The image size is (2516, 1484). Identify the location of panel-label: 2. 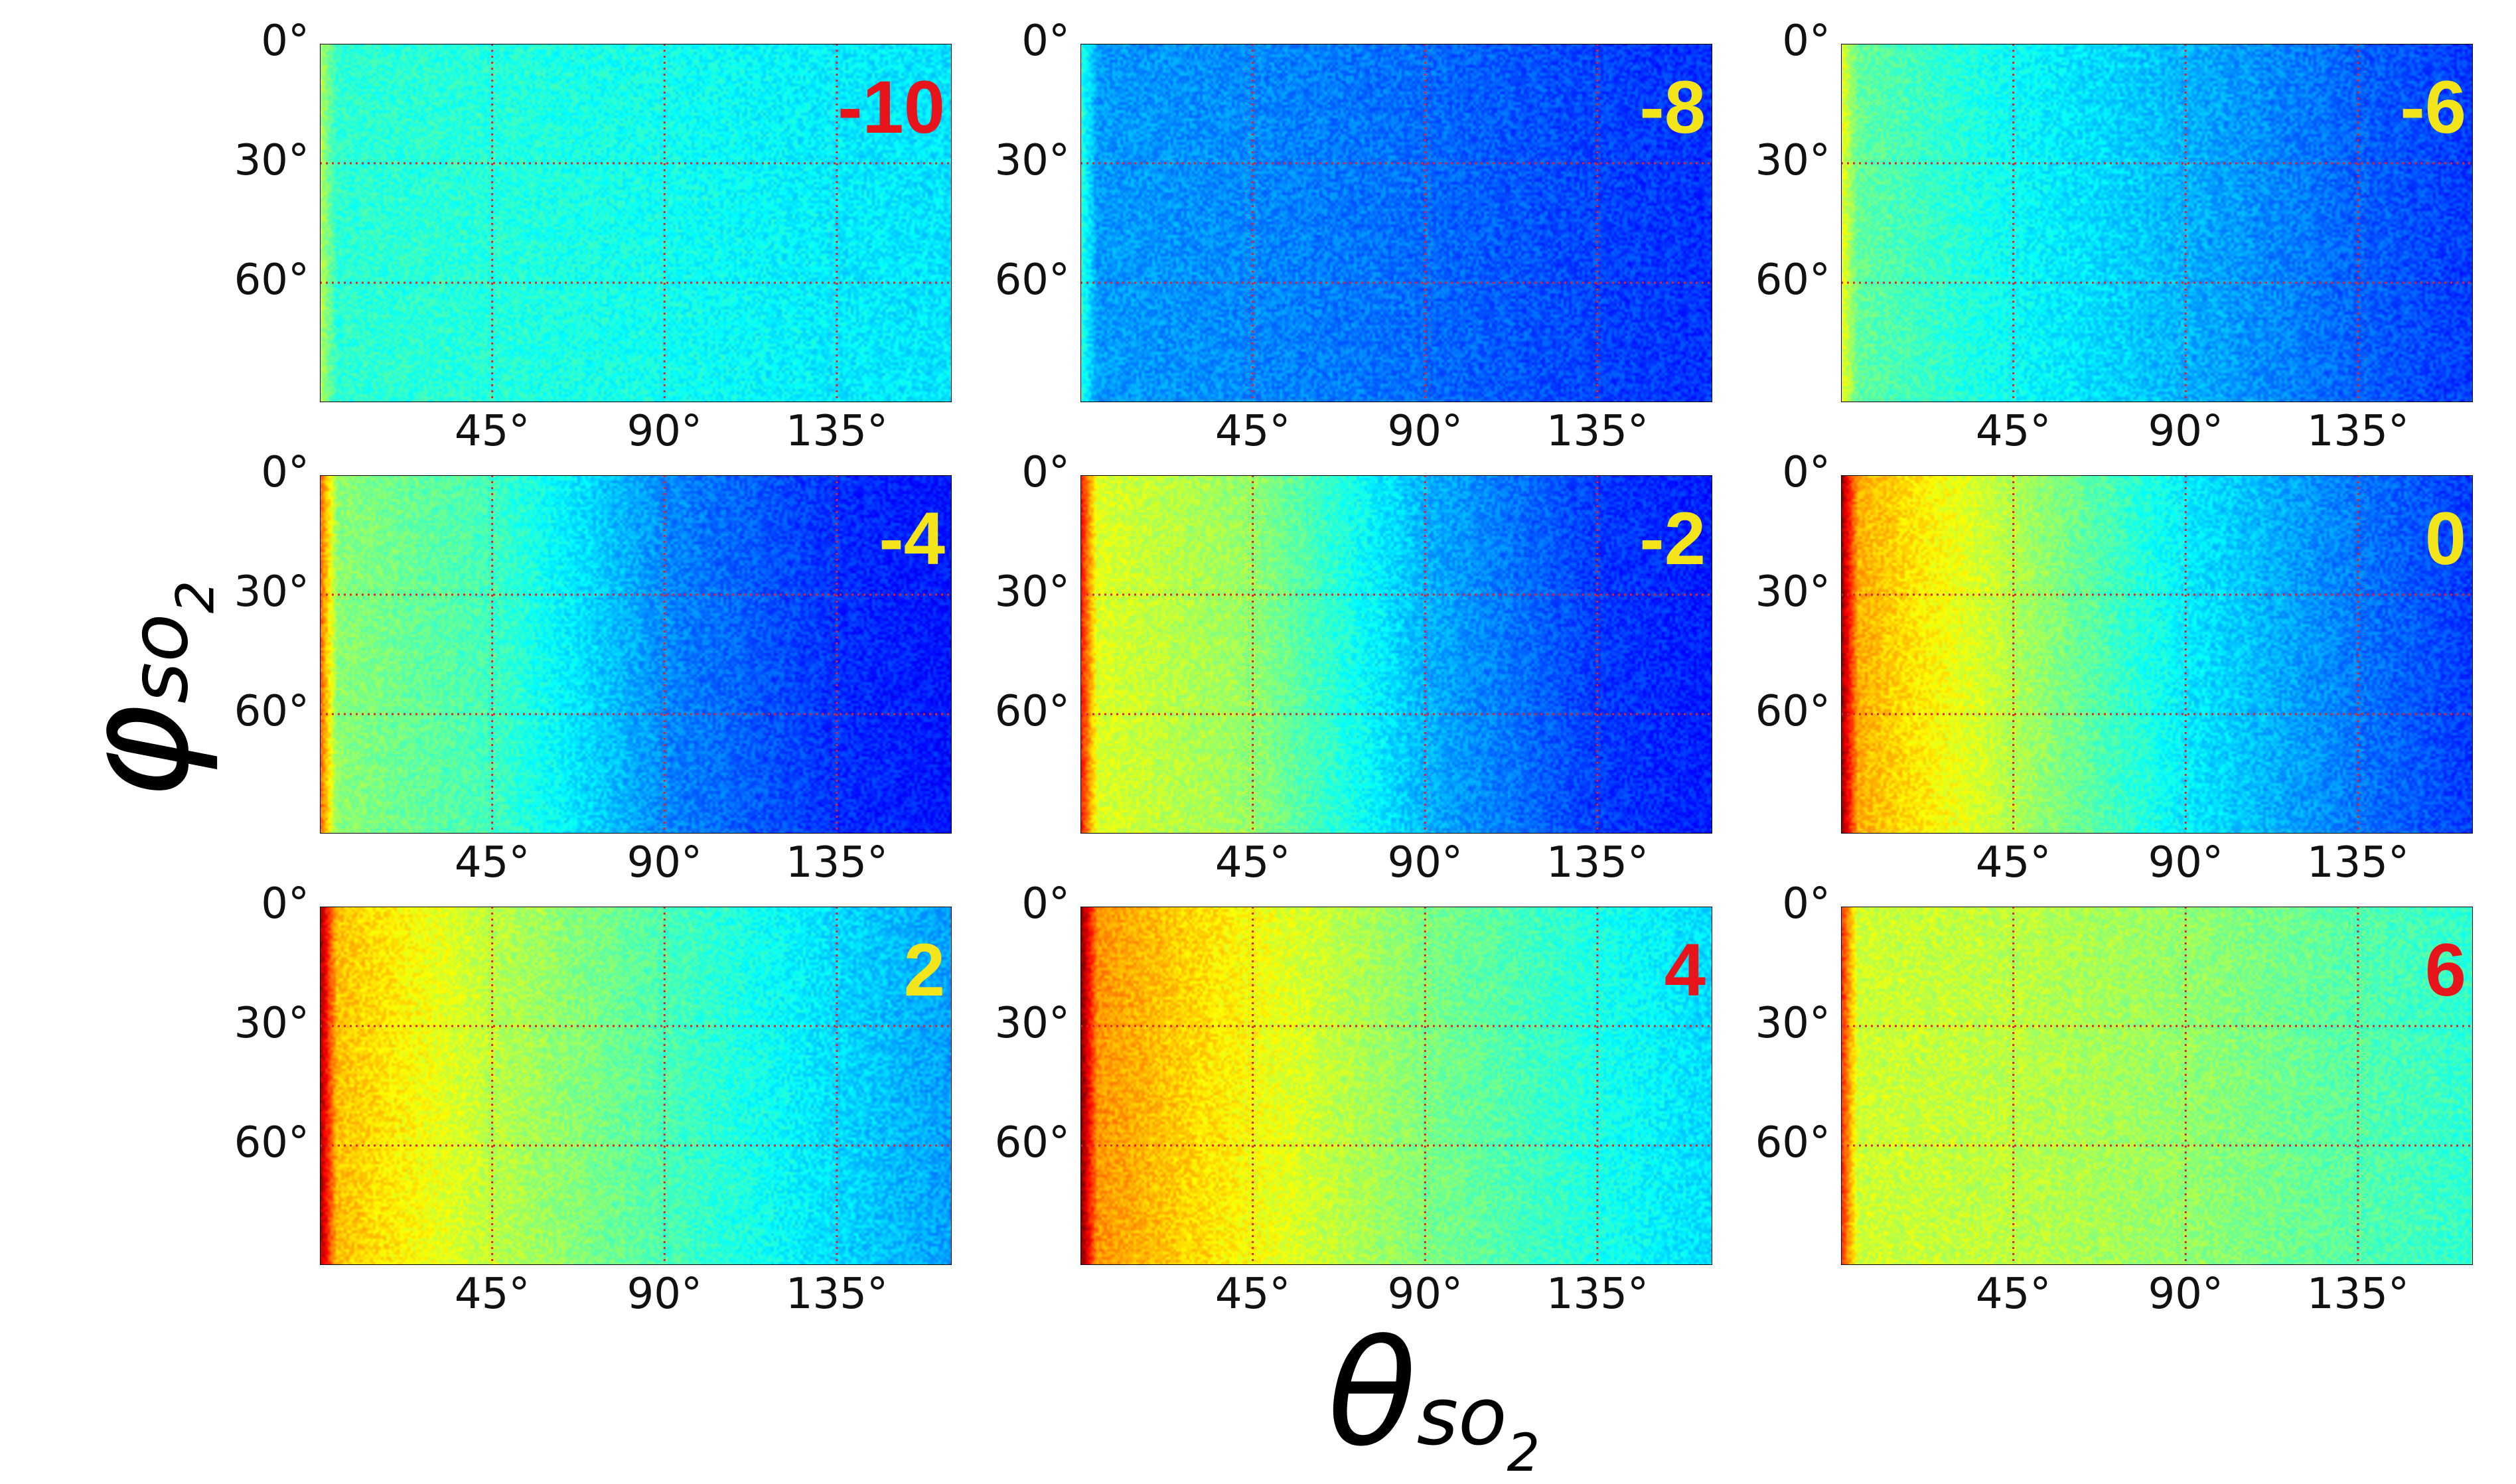
(924, 969).